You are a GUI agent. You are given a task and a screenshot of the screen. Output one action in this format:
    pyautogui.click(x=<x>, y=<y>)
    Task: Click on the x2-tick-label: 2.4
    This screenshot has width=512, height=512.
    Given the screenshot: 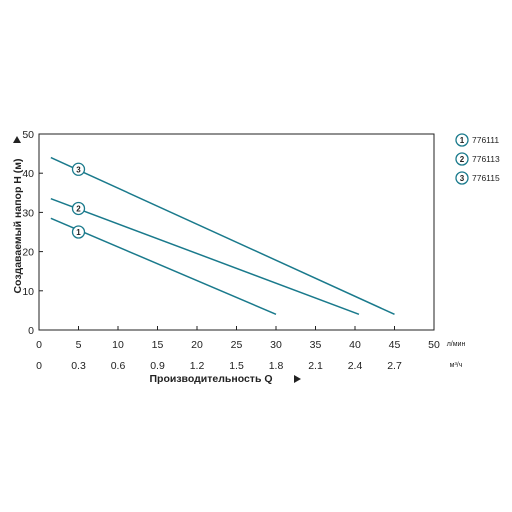 What is the action you would take?
    pyautogui.click(x=355, y=366)
    